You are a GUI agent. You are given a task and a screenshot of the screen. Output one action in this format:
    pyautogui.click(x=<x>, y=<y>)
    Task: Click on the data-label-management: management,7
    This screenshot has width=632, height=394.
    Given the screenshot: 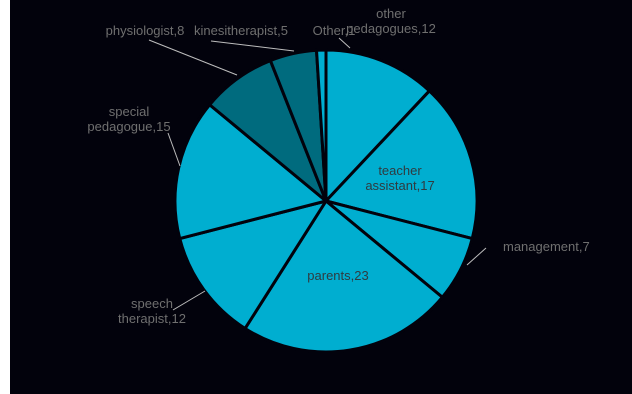 What is the action you would take?
    pyautogui.click(x=546, y=246)
    